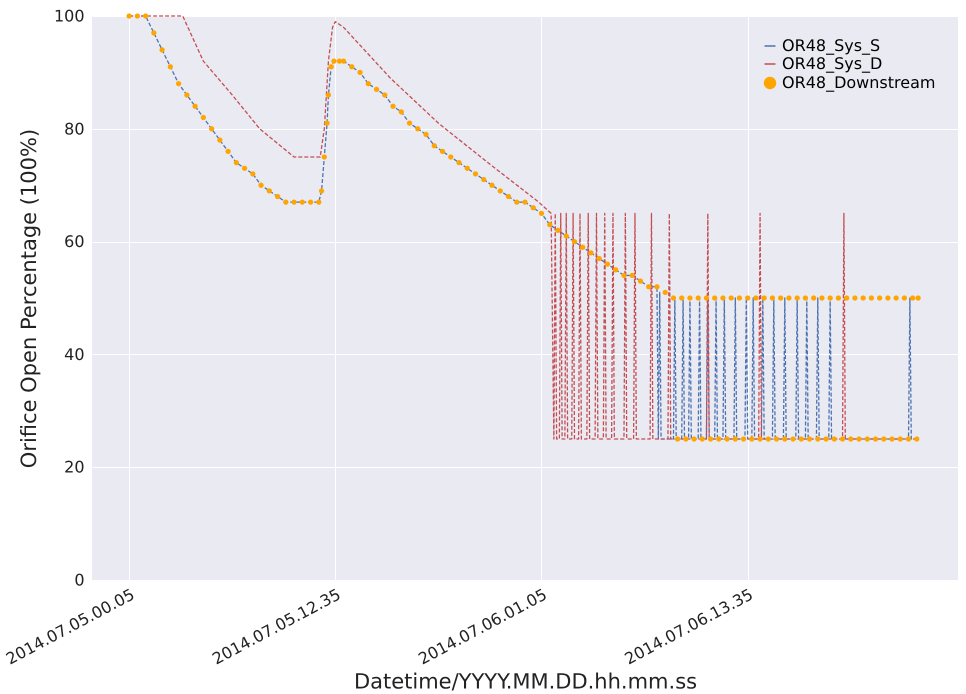  Describe the element at coordinates (28, 298) in the screenshot. I see `y-axis-title: Orifice Open Percentage (100%)` at that location.